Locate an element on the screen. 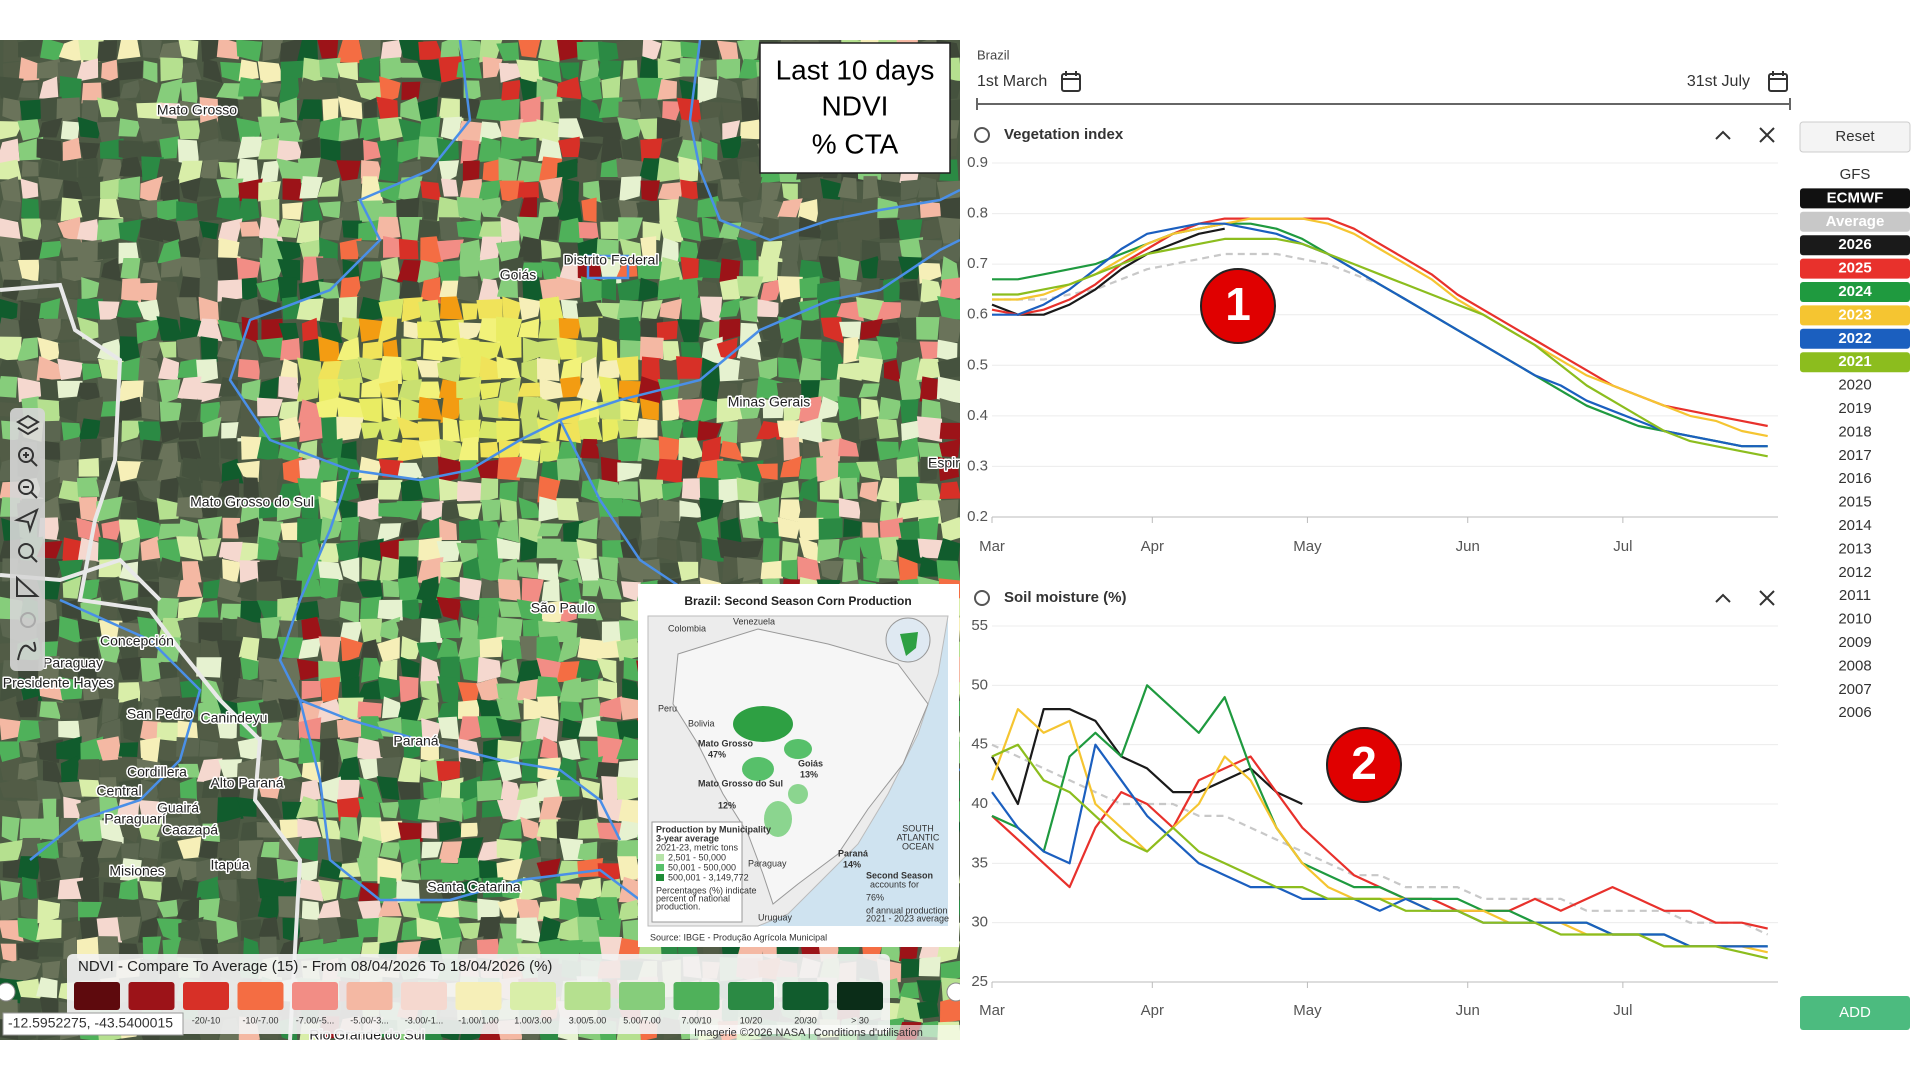  legend-entry: 2010 is located at coordinates (1854, 619).